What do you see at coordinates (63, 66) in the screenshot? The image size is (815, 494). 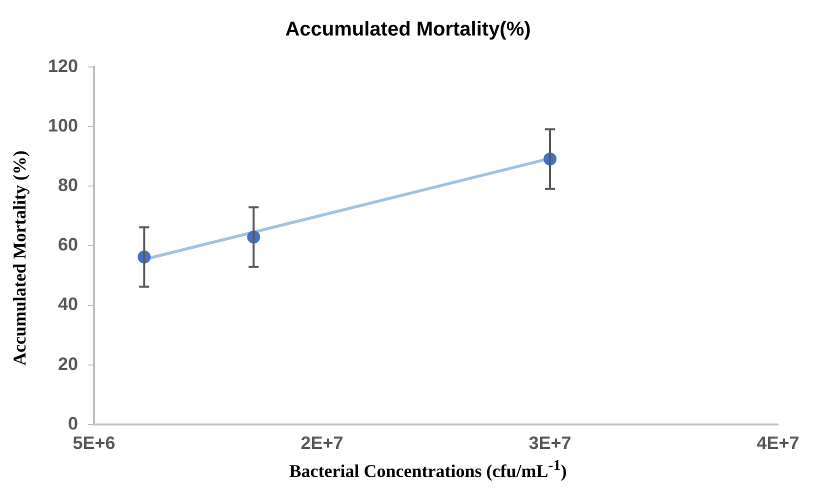 I see `y-tick-label: 120` at bounding box center [63, 66].